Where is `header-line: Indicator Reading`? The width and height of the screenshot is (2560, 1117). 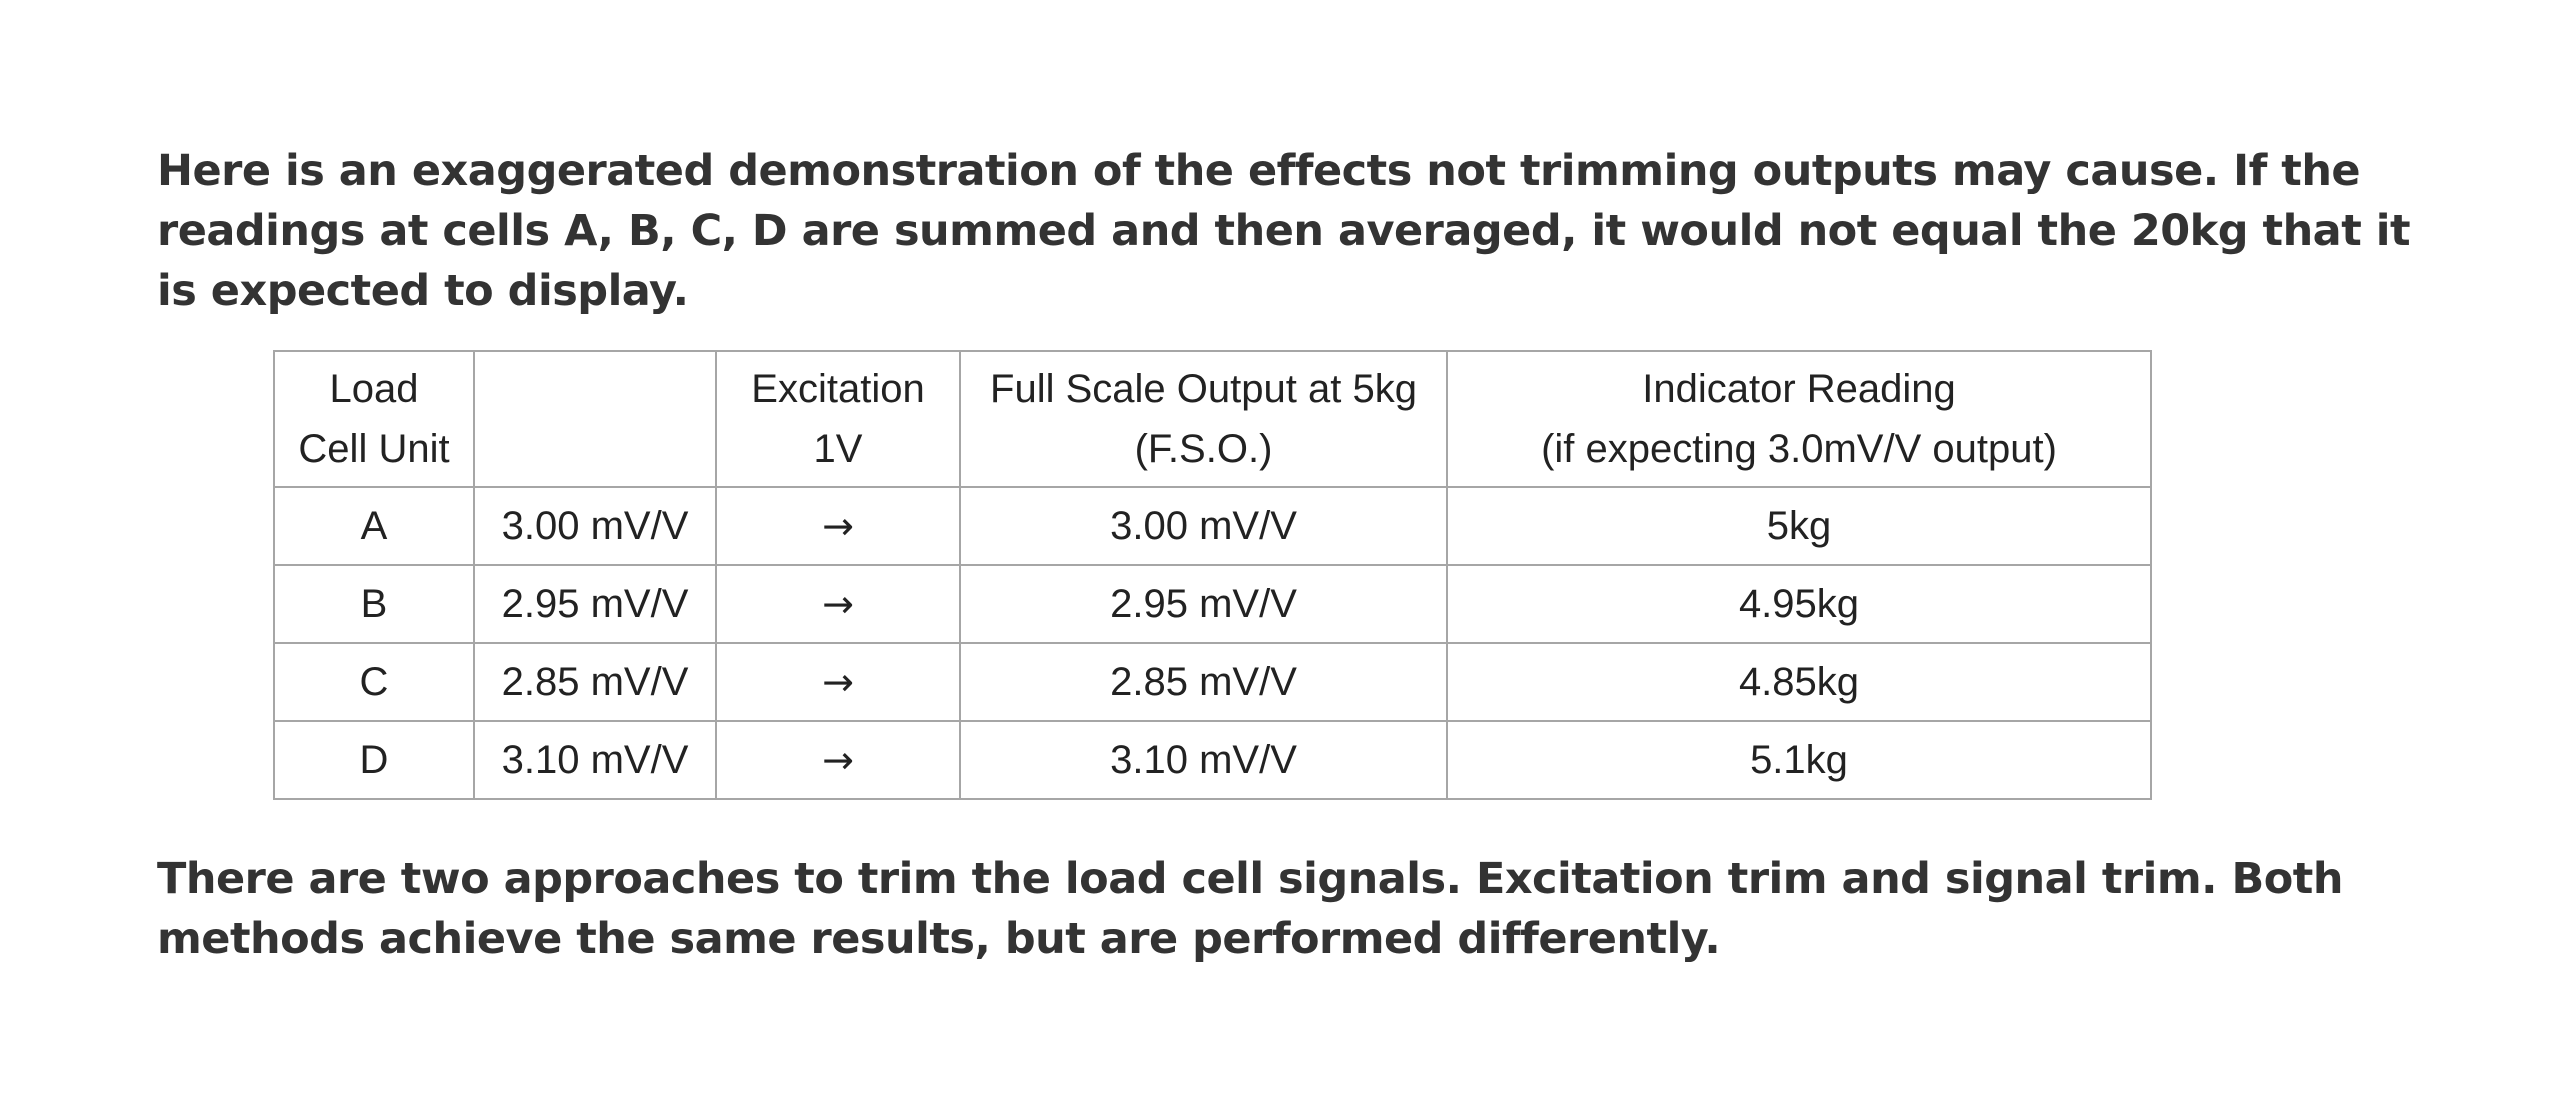 header-line: Indicator Reading is located at coordinates (1799, 389).